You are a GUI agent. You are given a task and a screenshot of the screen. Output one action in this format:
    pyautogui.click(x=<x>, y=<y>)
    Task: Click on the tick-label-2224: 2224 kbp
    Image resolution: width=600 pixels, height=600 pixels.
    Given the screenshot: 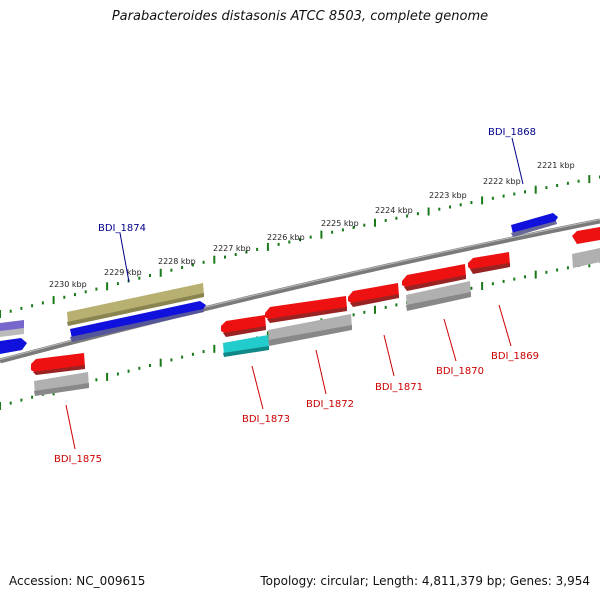 What is the action you would take?
    pyautogui.click(x=394, y=210)
    